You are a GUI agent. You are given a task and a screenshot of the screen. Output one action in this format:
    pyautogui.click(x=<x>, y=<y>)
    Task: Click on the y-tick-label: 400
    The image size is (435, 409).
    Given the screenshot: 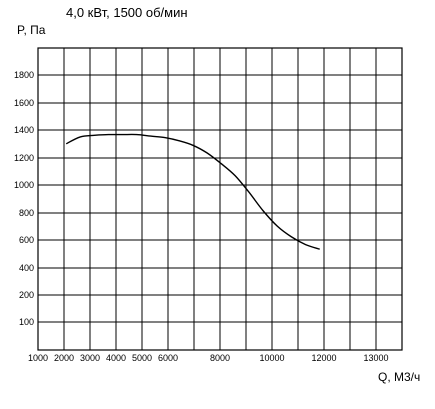 What is the action you would take?
    pyautogui.click(x=26, y=268)
    